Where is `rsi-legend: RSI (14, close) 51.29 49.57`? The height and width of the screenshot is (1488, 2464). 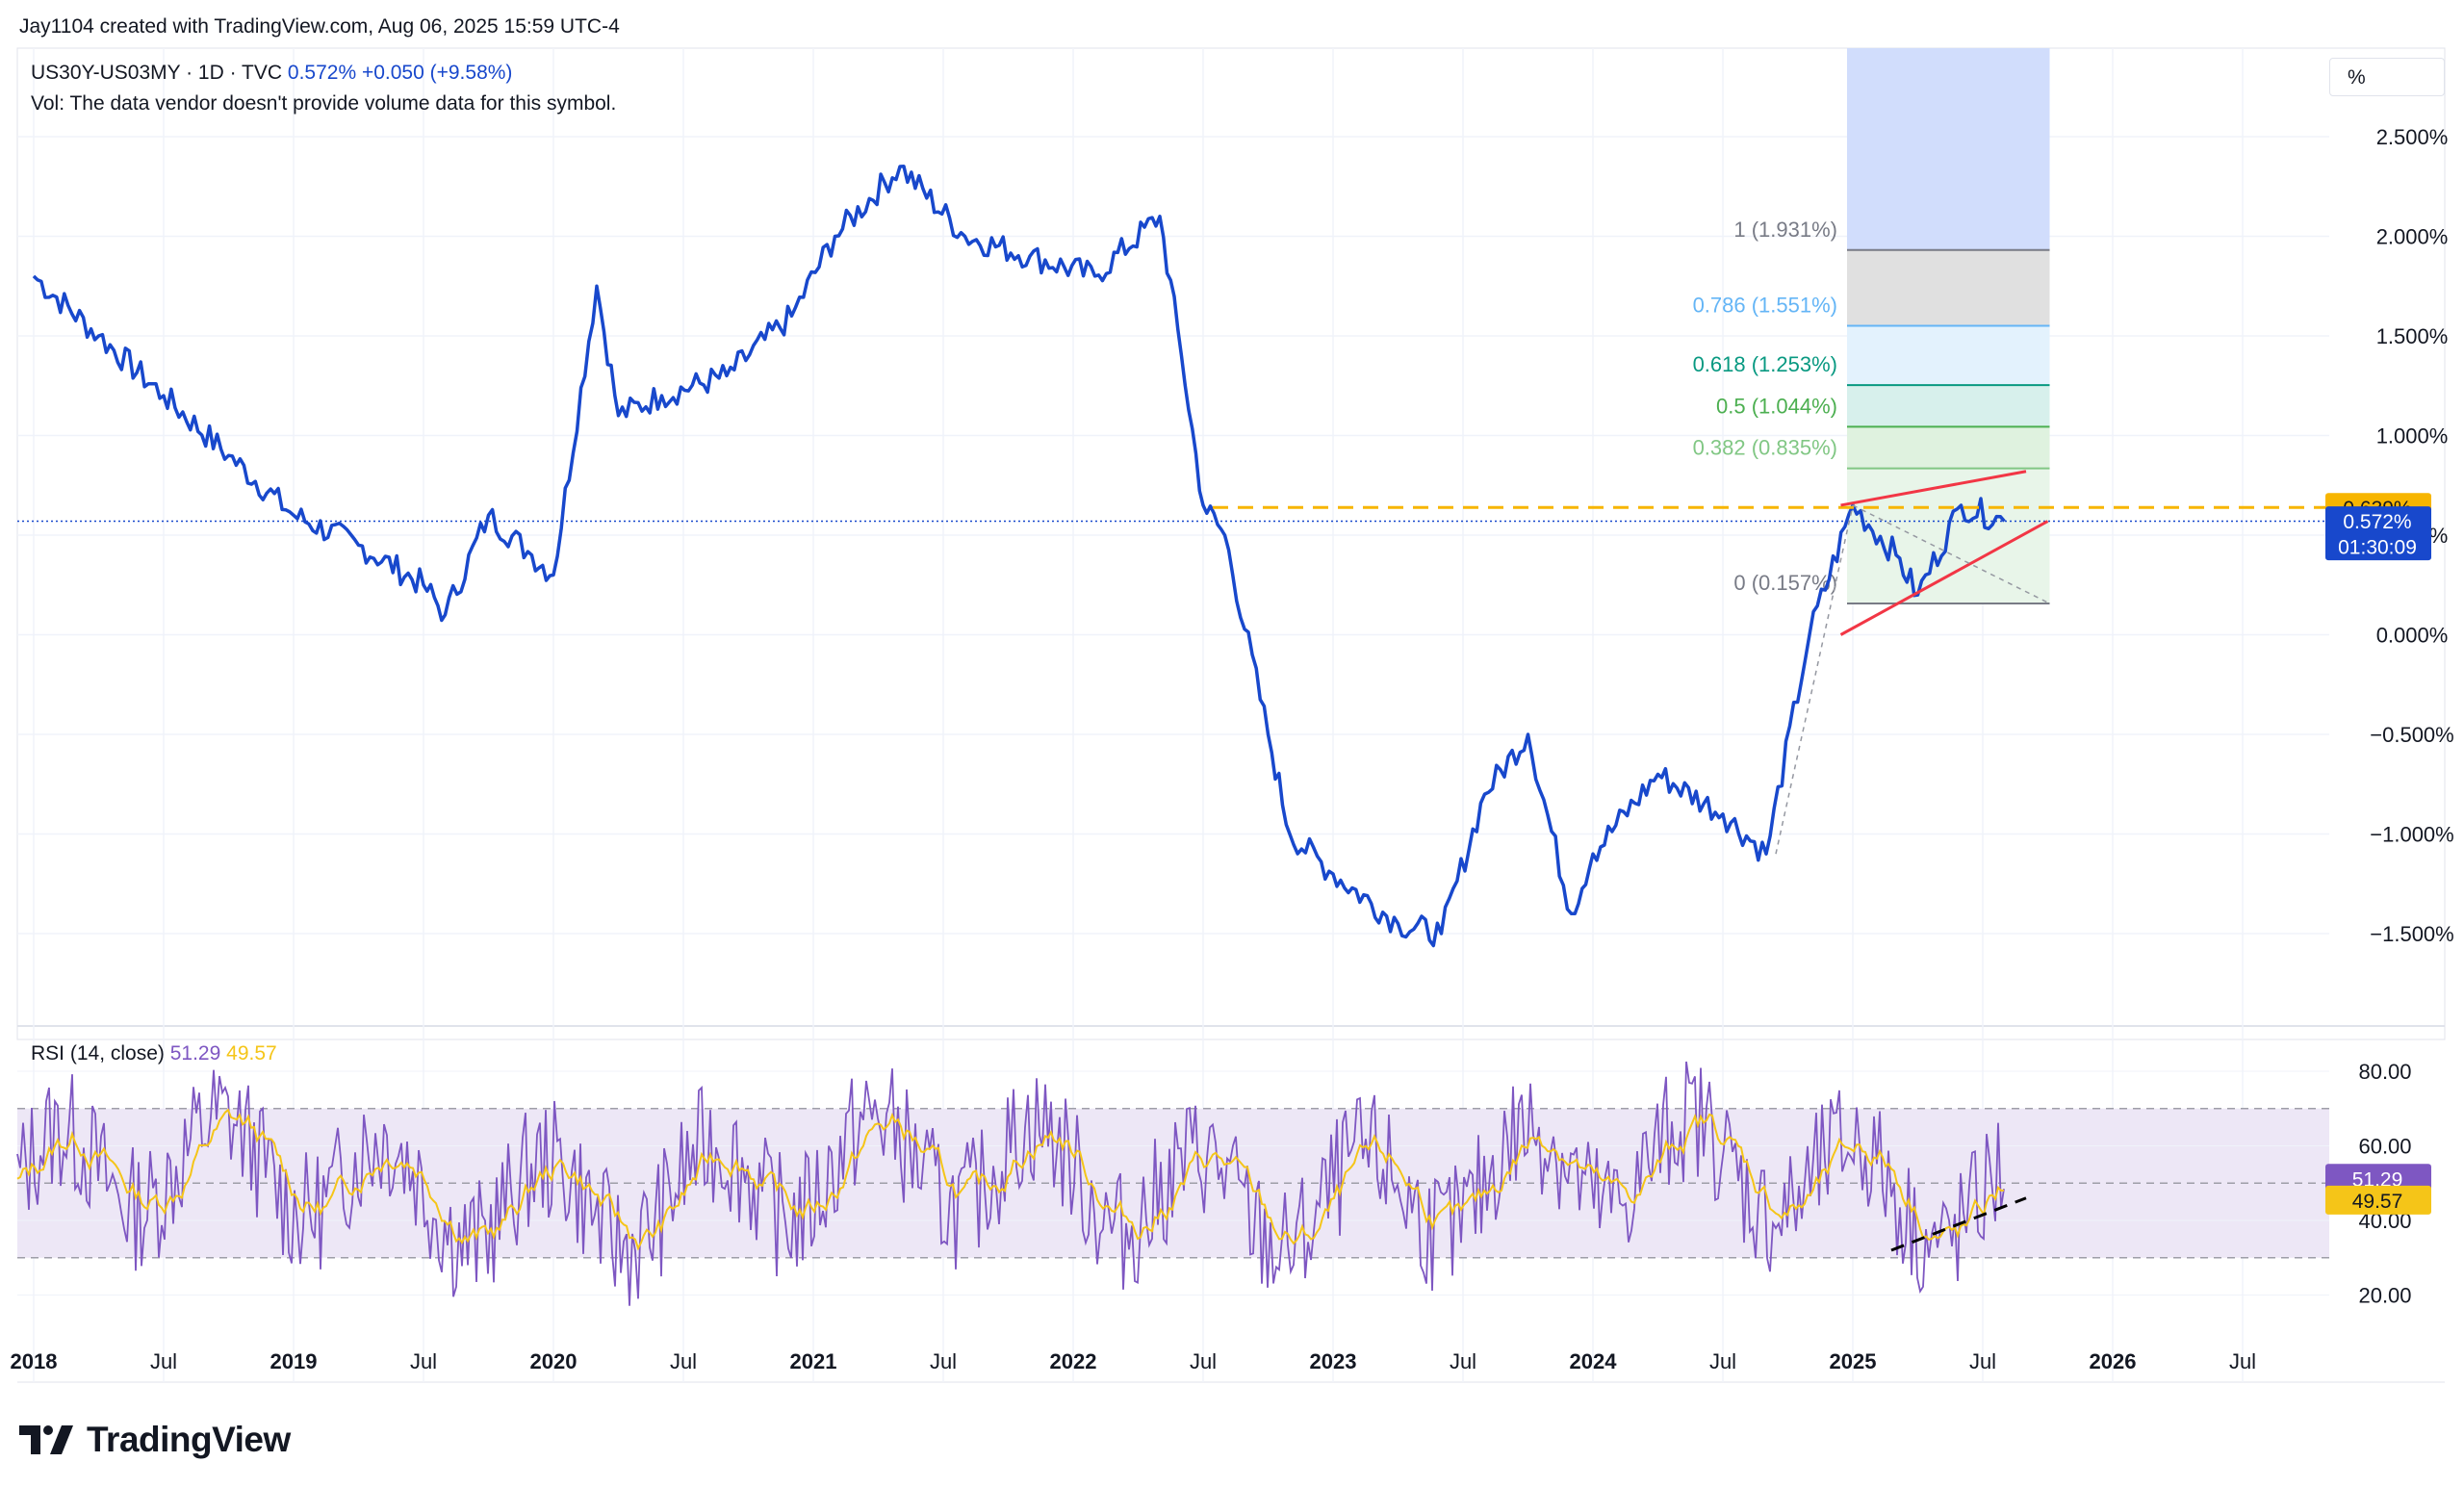 rsi-legend: RSI (14, close) 51.29 49.57 is located at coordinates (154, 1054).